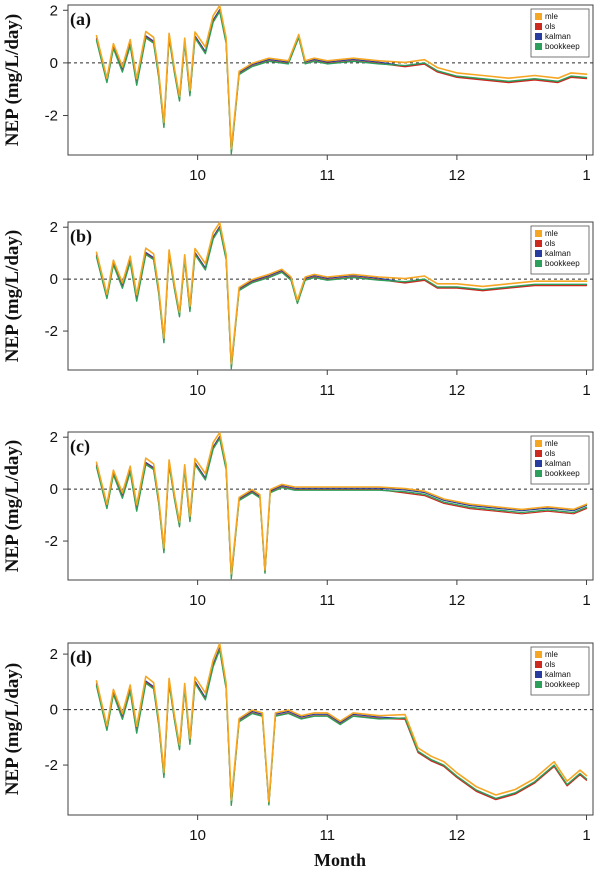 This screenshot has width=600, height=870. I want to click on panel-label: (b), so click(81, 236).